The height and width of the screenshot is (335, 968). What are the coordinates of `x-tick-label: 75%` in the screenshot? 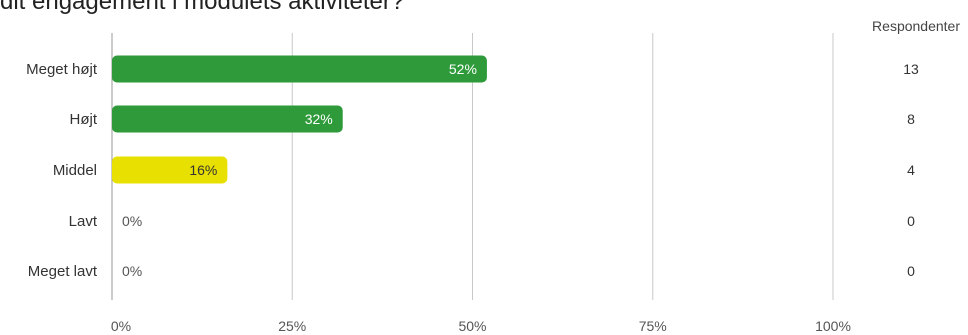 It's located at (653, 326).